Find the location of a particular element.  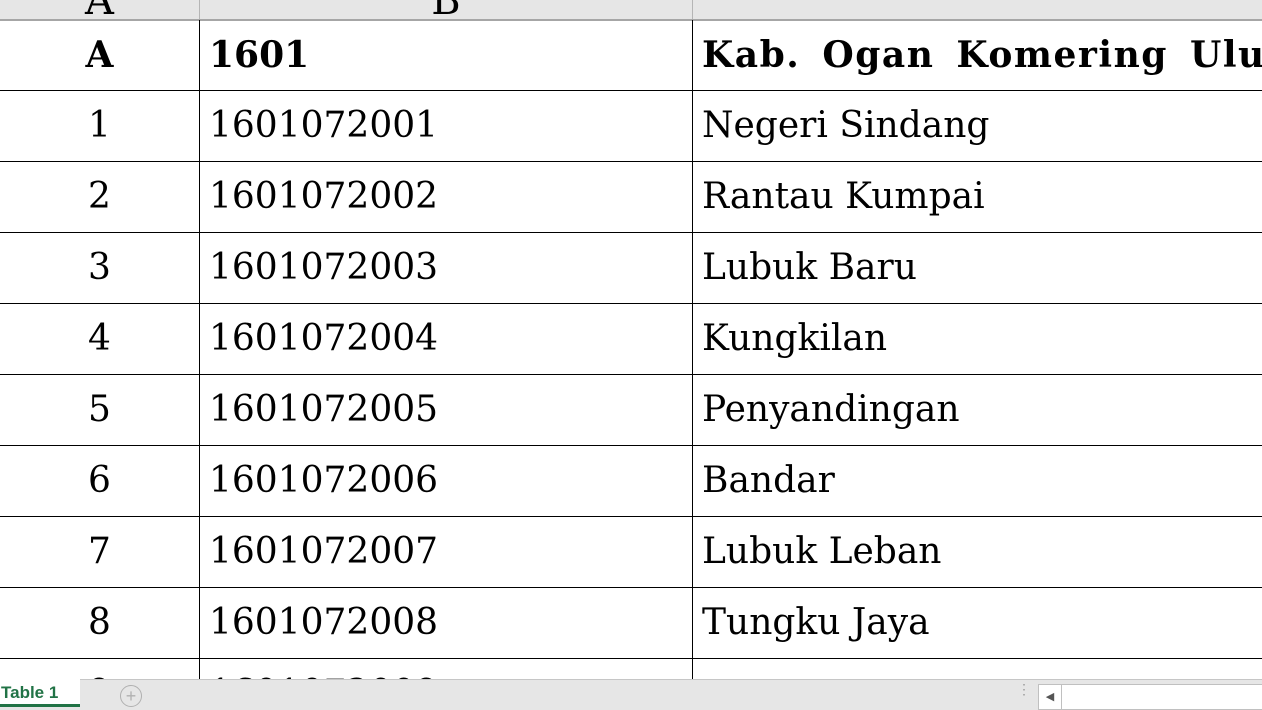

table-row: 91601072009 is located at coordinates (631, 669).